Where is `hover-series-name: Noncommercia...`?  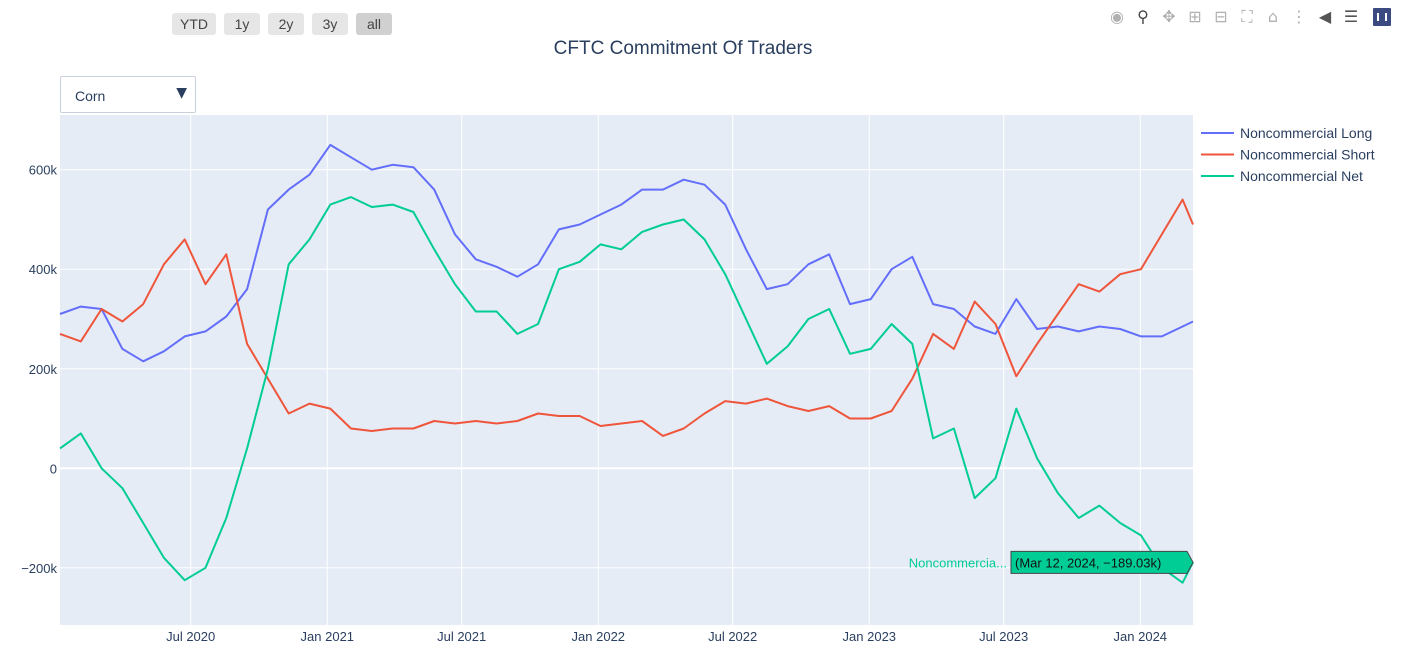 hover-series-name: Noncommercia... is located at coordinates (958, 562).